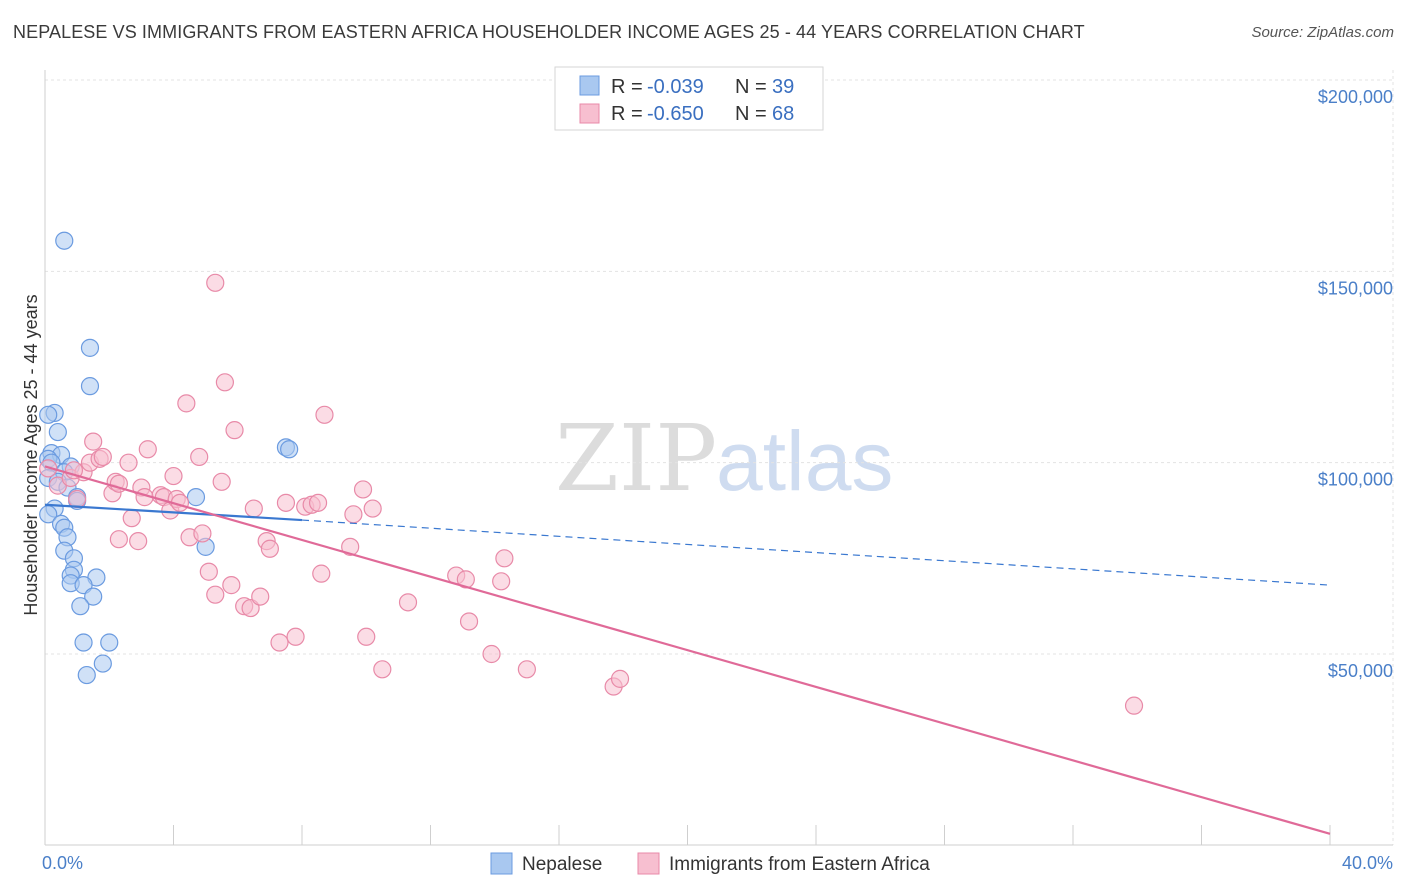 Image resolution: width=1406 pixels, height=892 pixels. Describe the element at coordinates (783, 114) in the screenshot. I see `legend-n-value-2: 68` at that location.